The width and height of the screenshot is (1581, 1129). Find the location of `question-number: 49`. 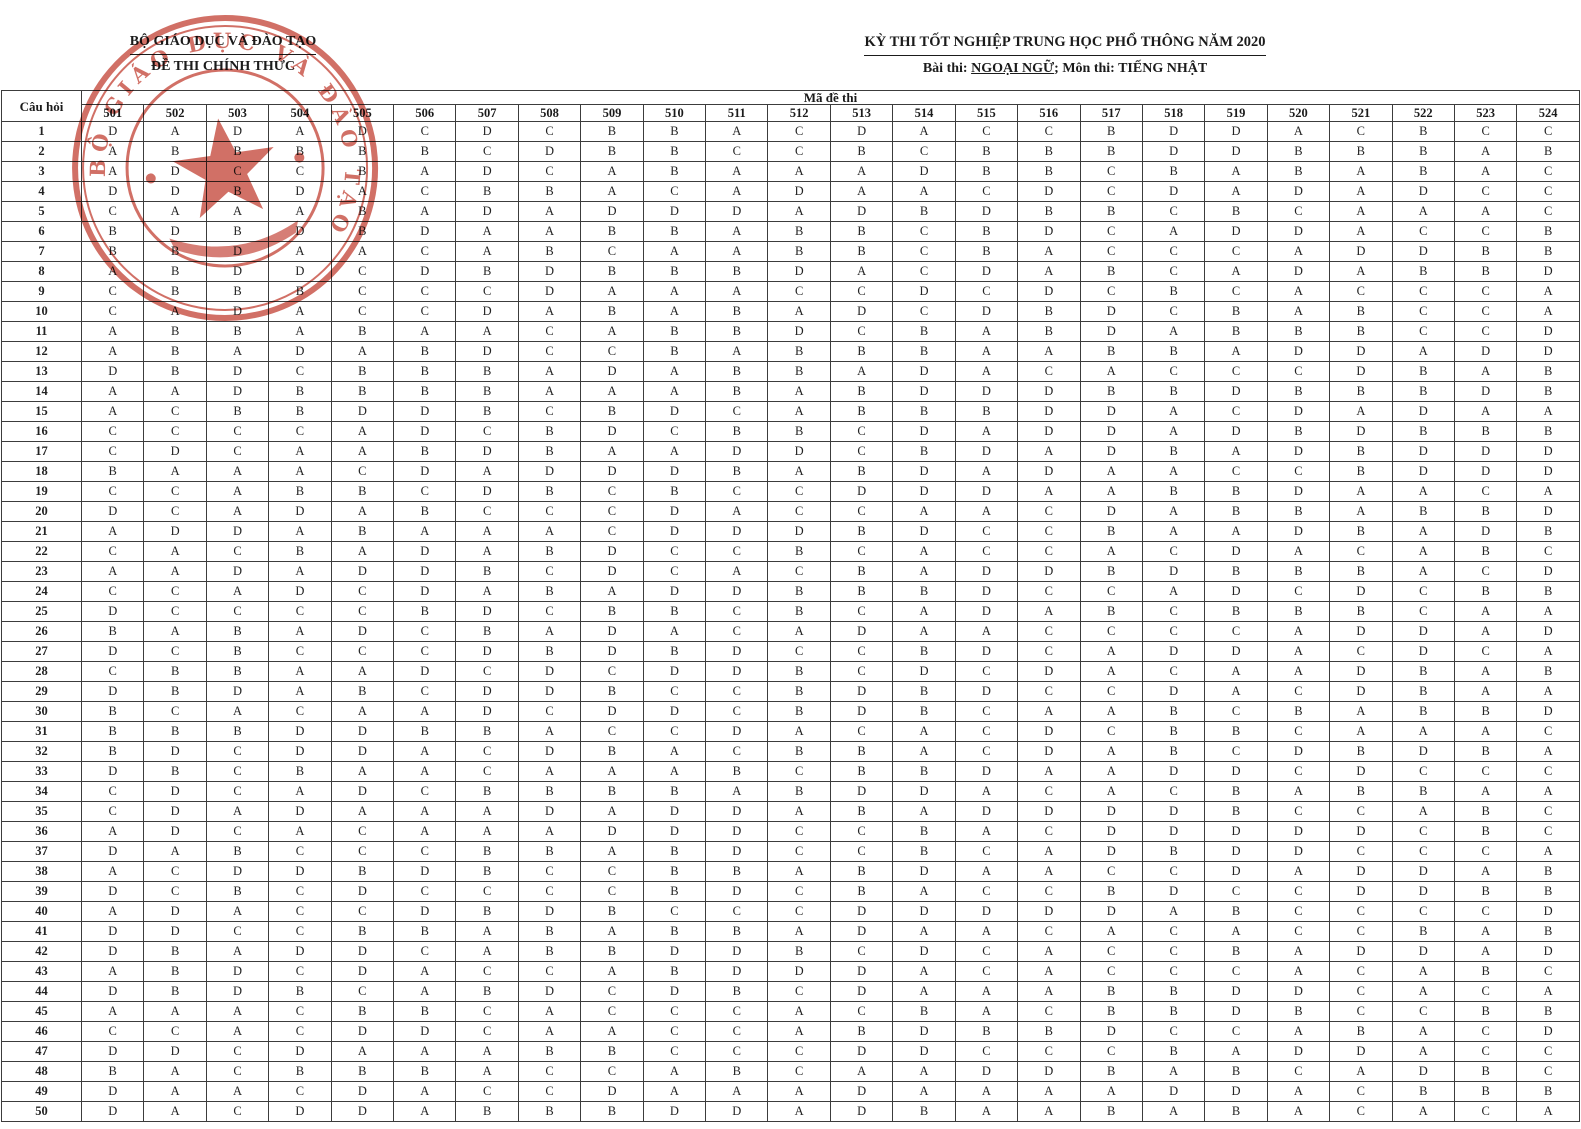

question-number: 49 is located at coordinates (41, 1091).